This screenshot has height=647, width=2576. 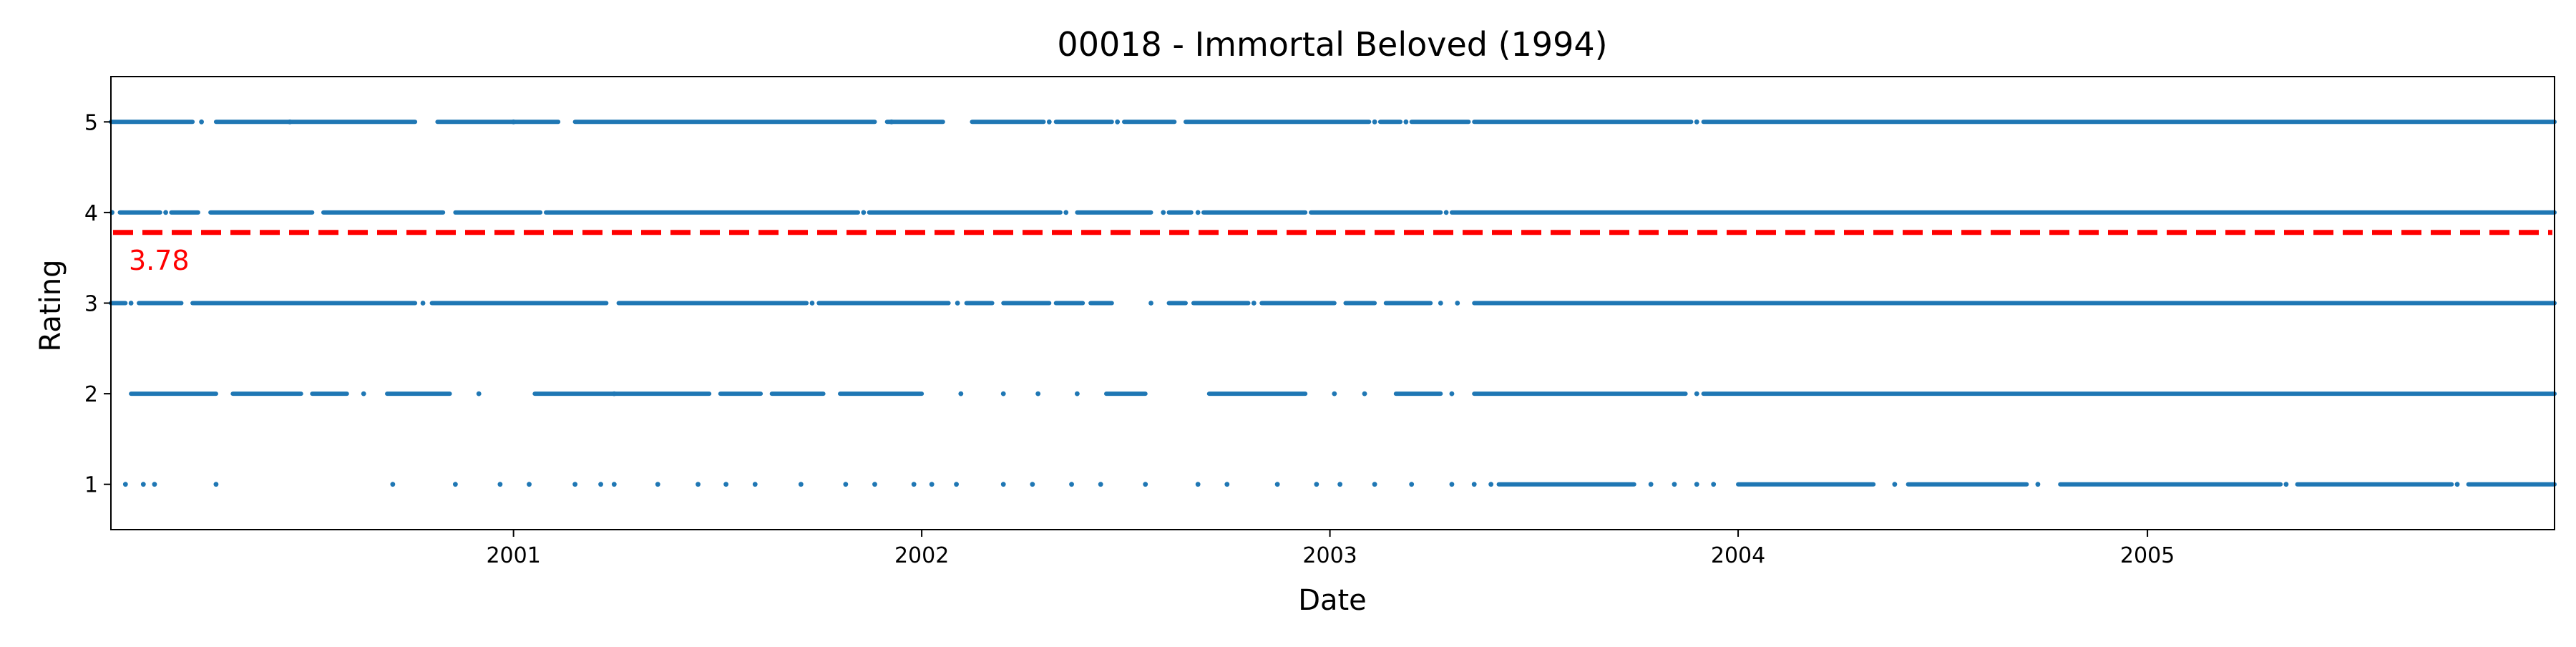 I want to click on y-tick-label: 5, so click(x=91, y=122).